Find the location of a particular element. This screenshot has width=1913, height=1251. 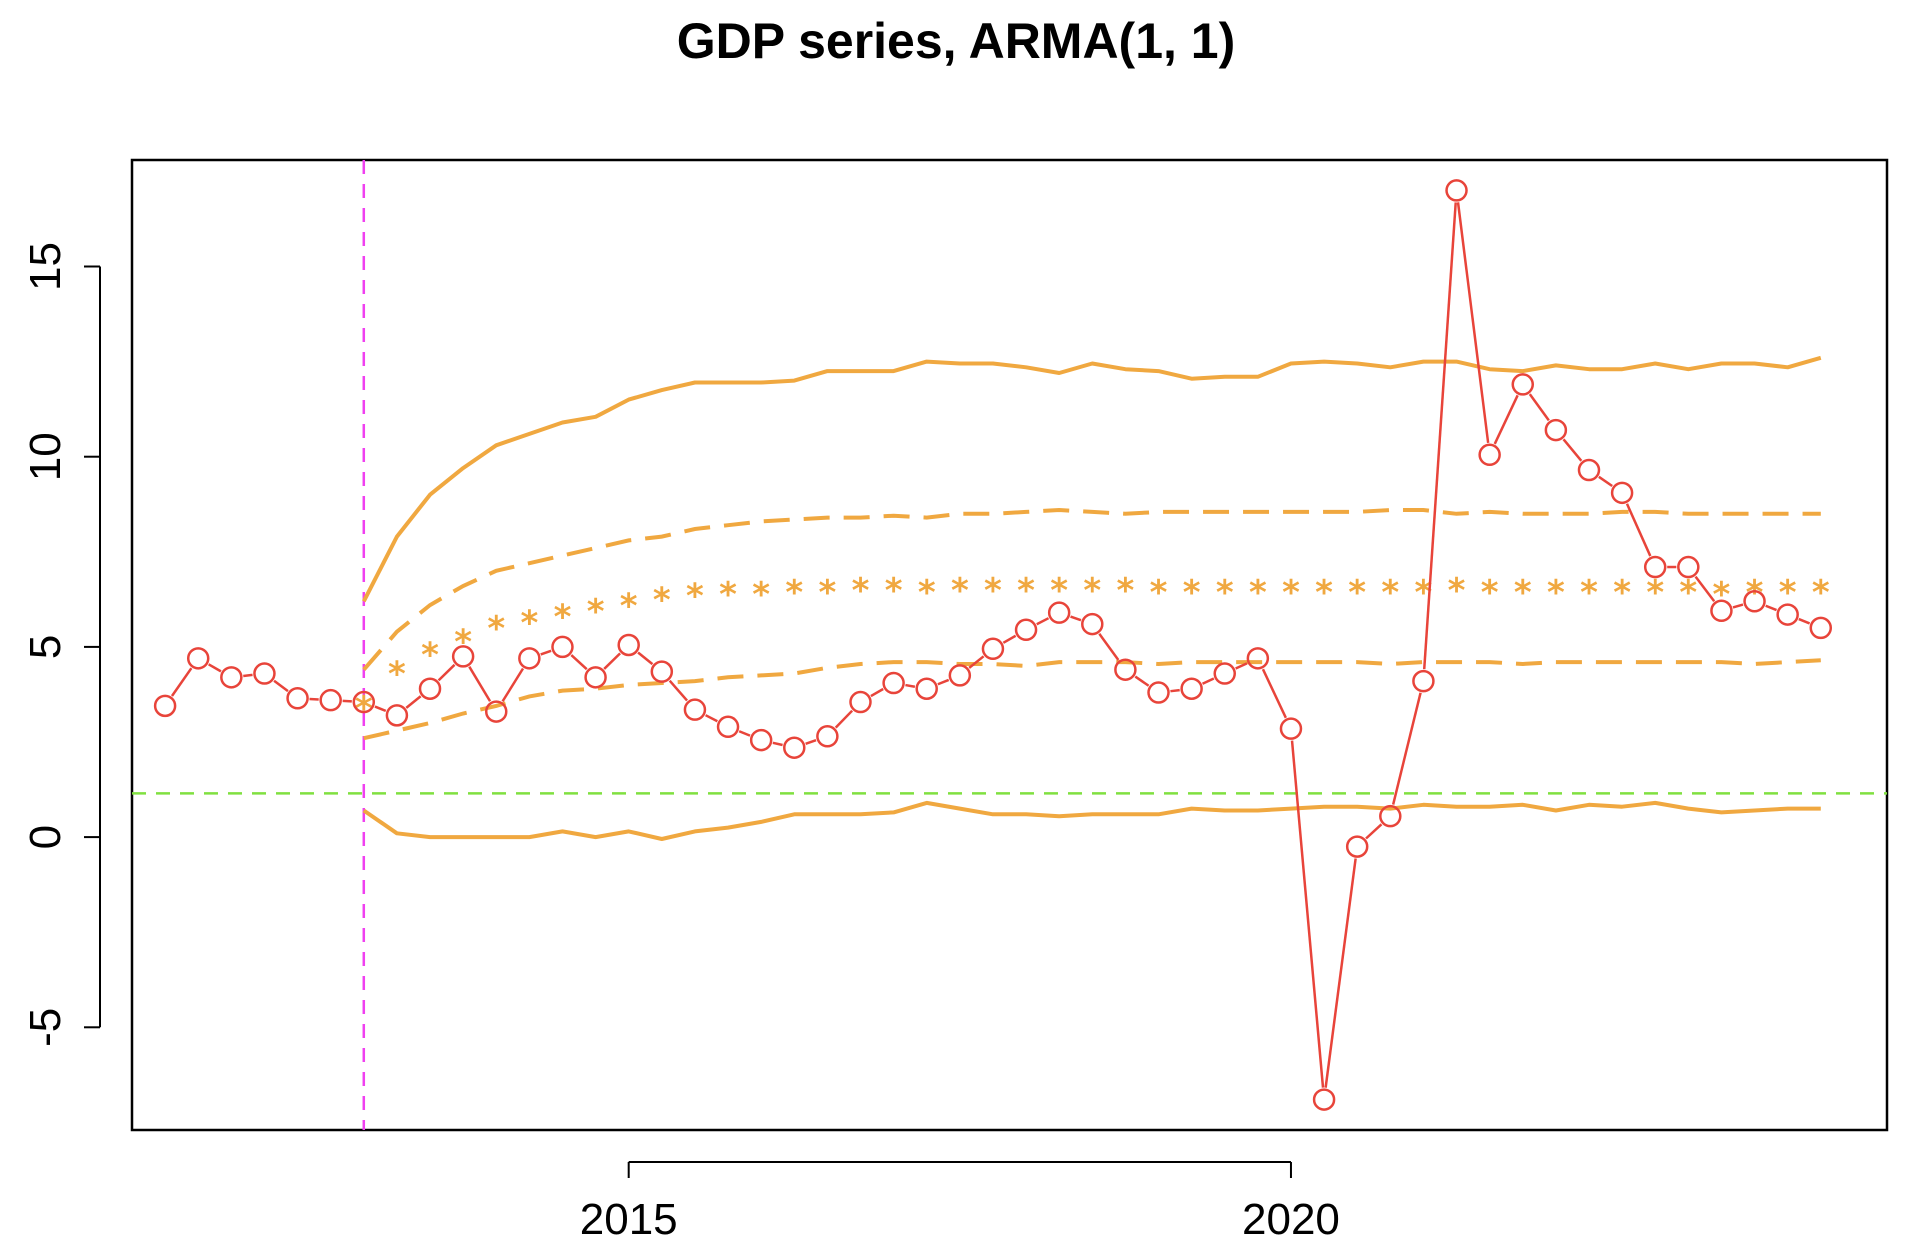

chart-title: GDP series, ARMA(1, 1) is located at coordinates (956, 41).